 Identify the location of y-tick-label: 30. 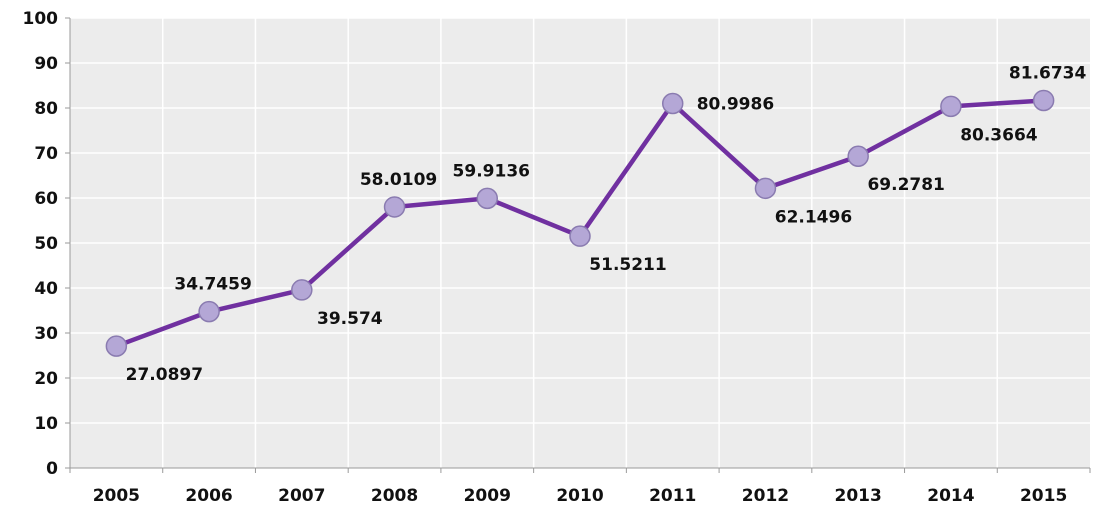
(46, 334).